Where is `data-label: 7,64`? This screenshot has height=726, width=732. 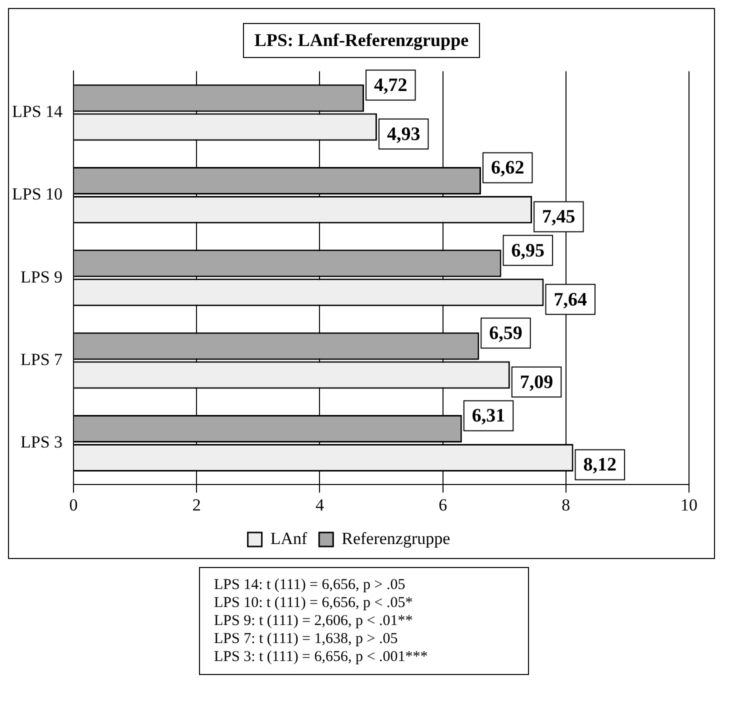 data-label: 7,64 is located at coordinates (571, 299).